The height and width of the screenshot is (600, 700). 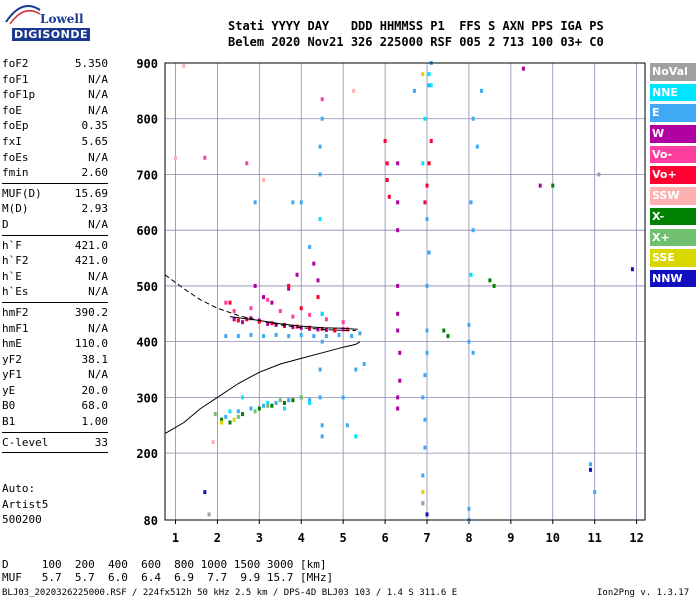 What do you see at coordinates (91, 63) in the screenshot?
I see `param-value: 5.350` at bounding box center [91, 63].